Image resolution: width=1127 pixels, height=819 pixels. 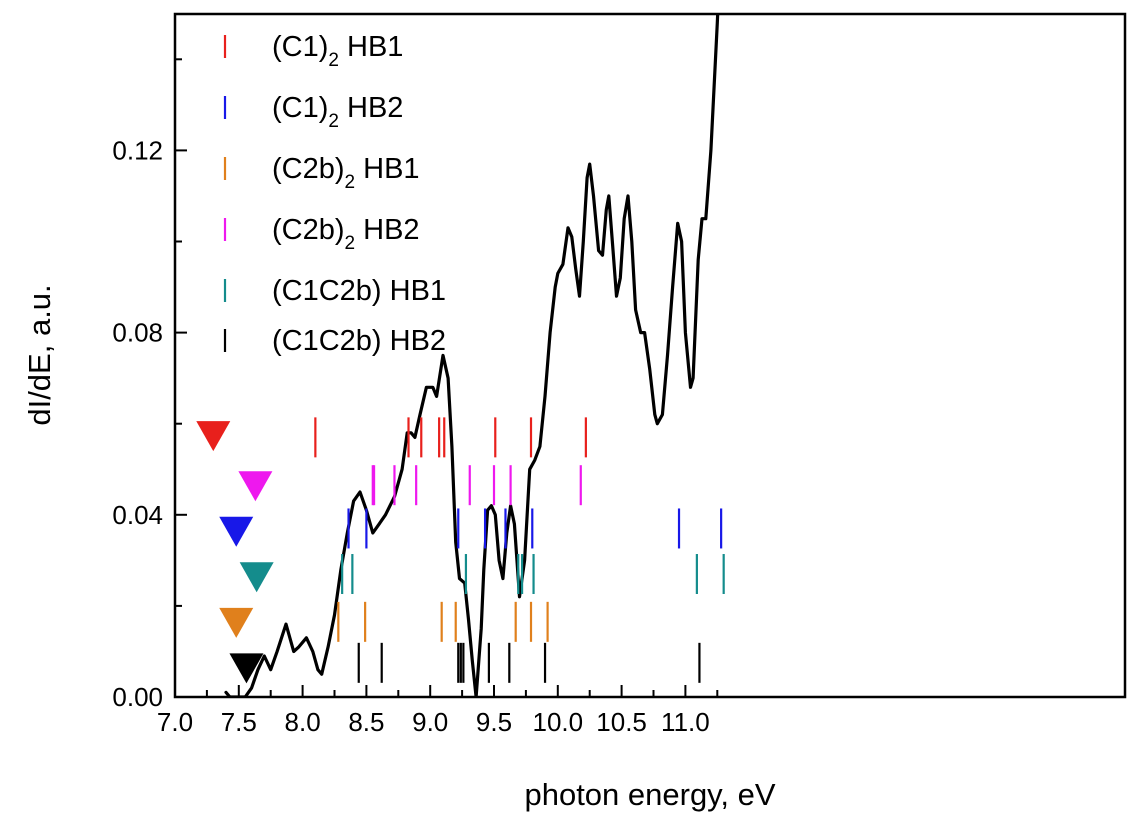 What do you see at coordinates (39, 354) in the screenshot?
I see `y-axis-title: dI/dE, a.u.` at bounding box center [39, 354].